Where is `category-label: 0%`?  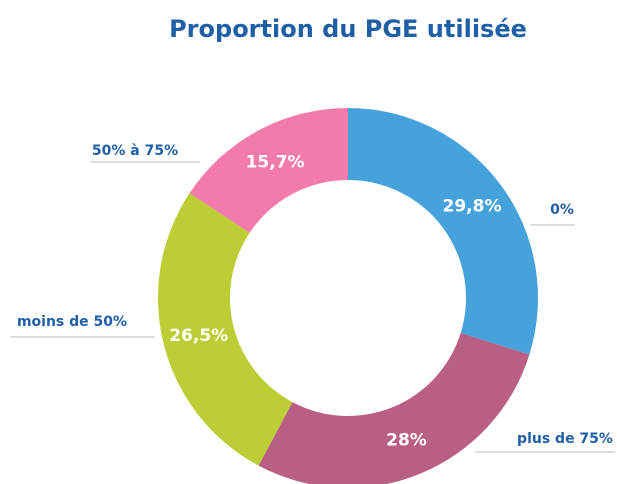
category-label: 0% is located at coordinates (562, 210).